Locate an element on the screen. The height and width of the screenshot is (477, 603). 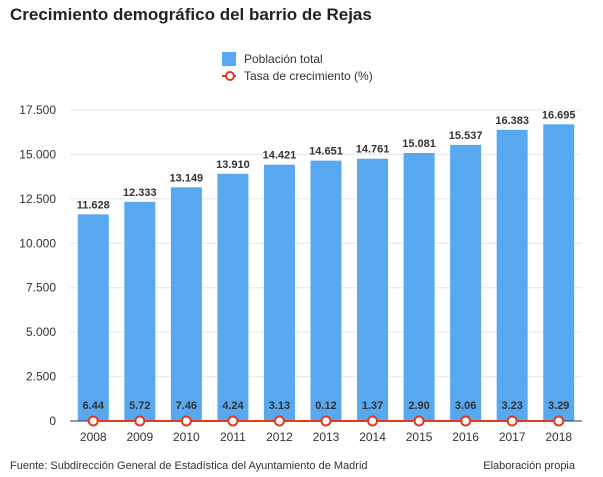
bar-value-label: 13.149 is located at coordinates (187, 178).